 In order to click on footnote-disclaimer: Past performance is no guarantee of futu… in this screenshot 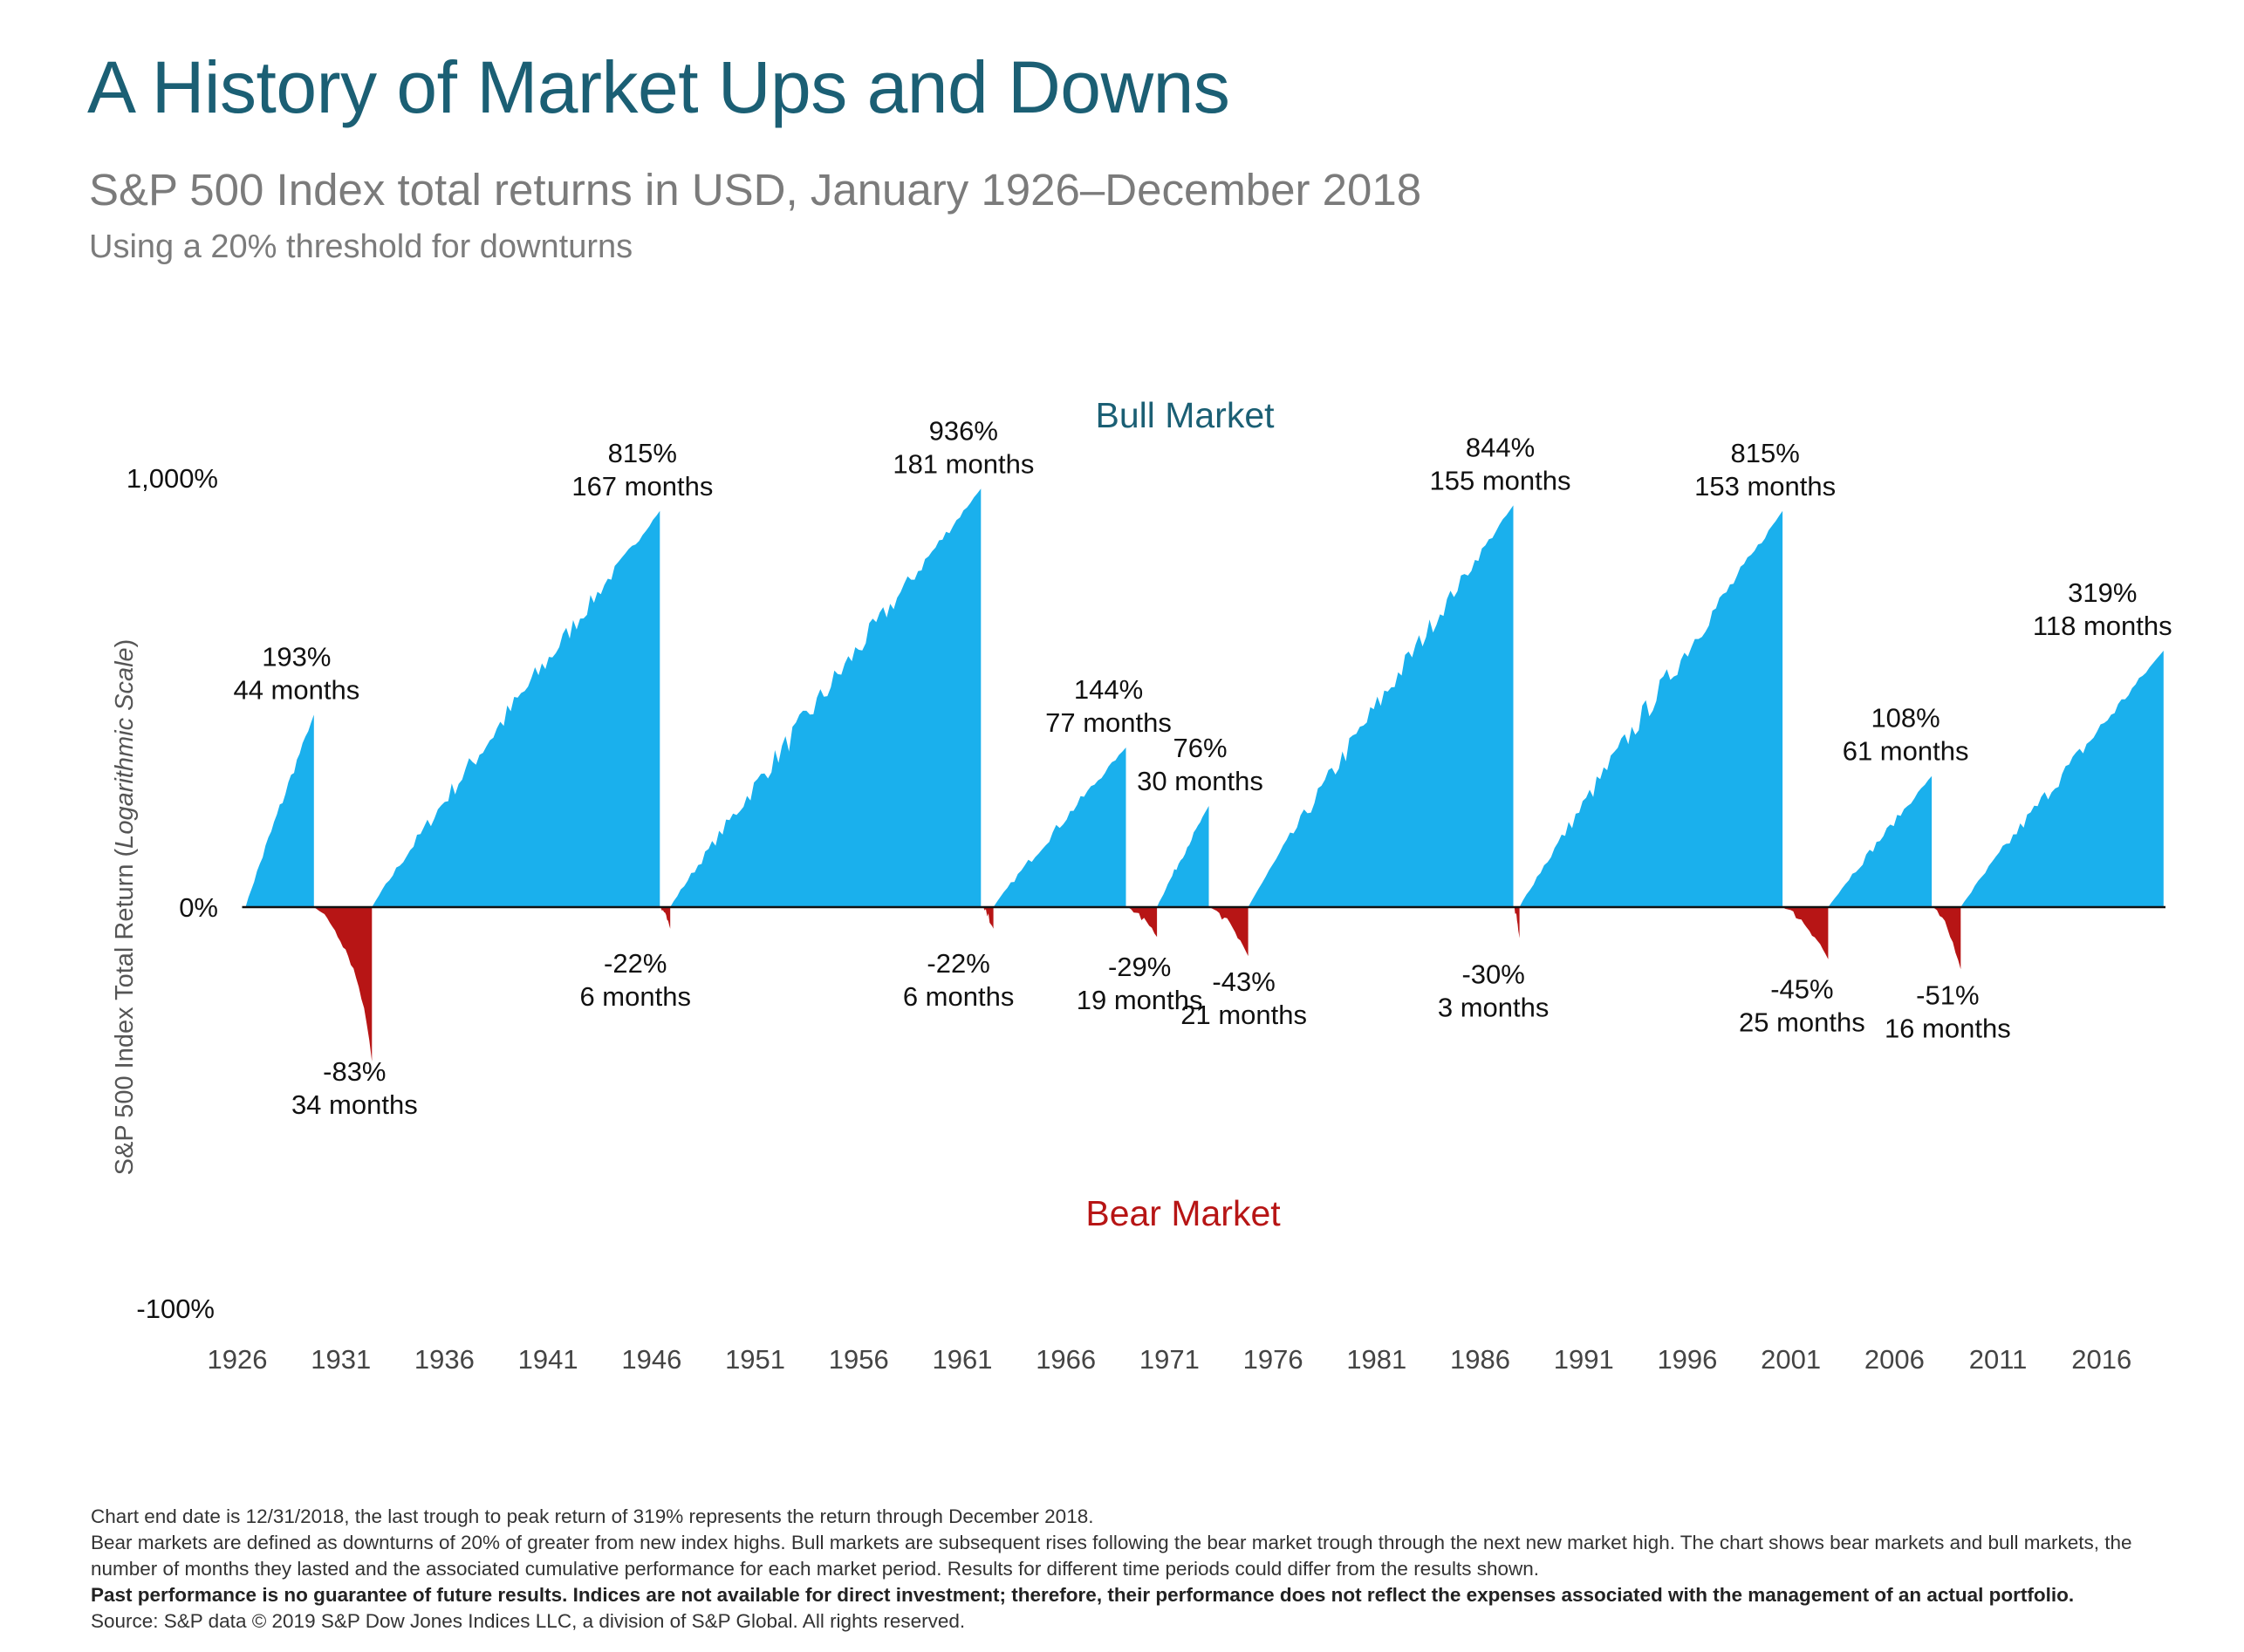, I will do `click(1083, 1595)`.